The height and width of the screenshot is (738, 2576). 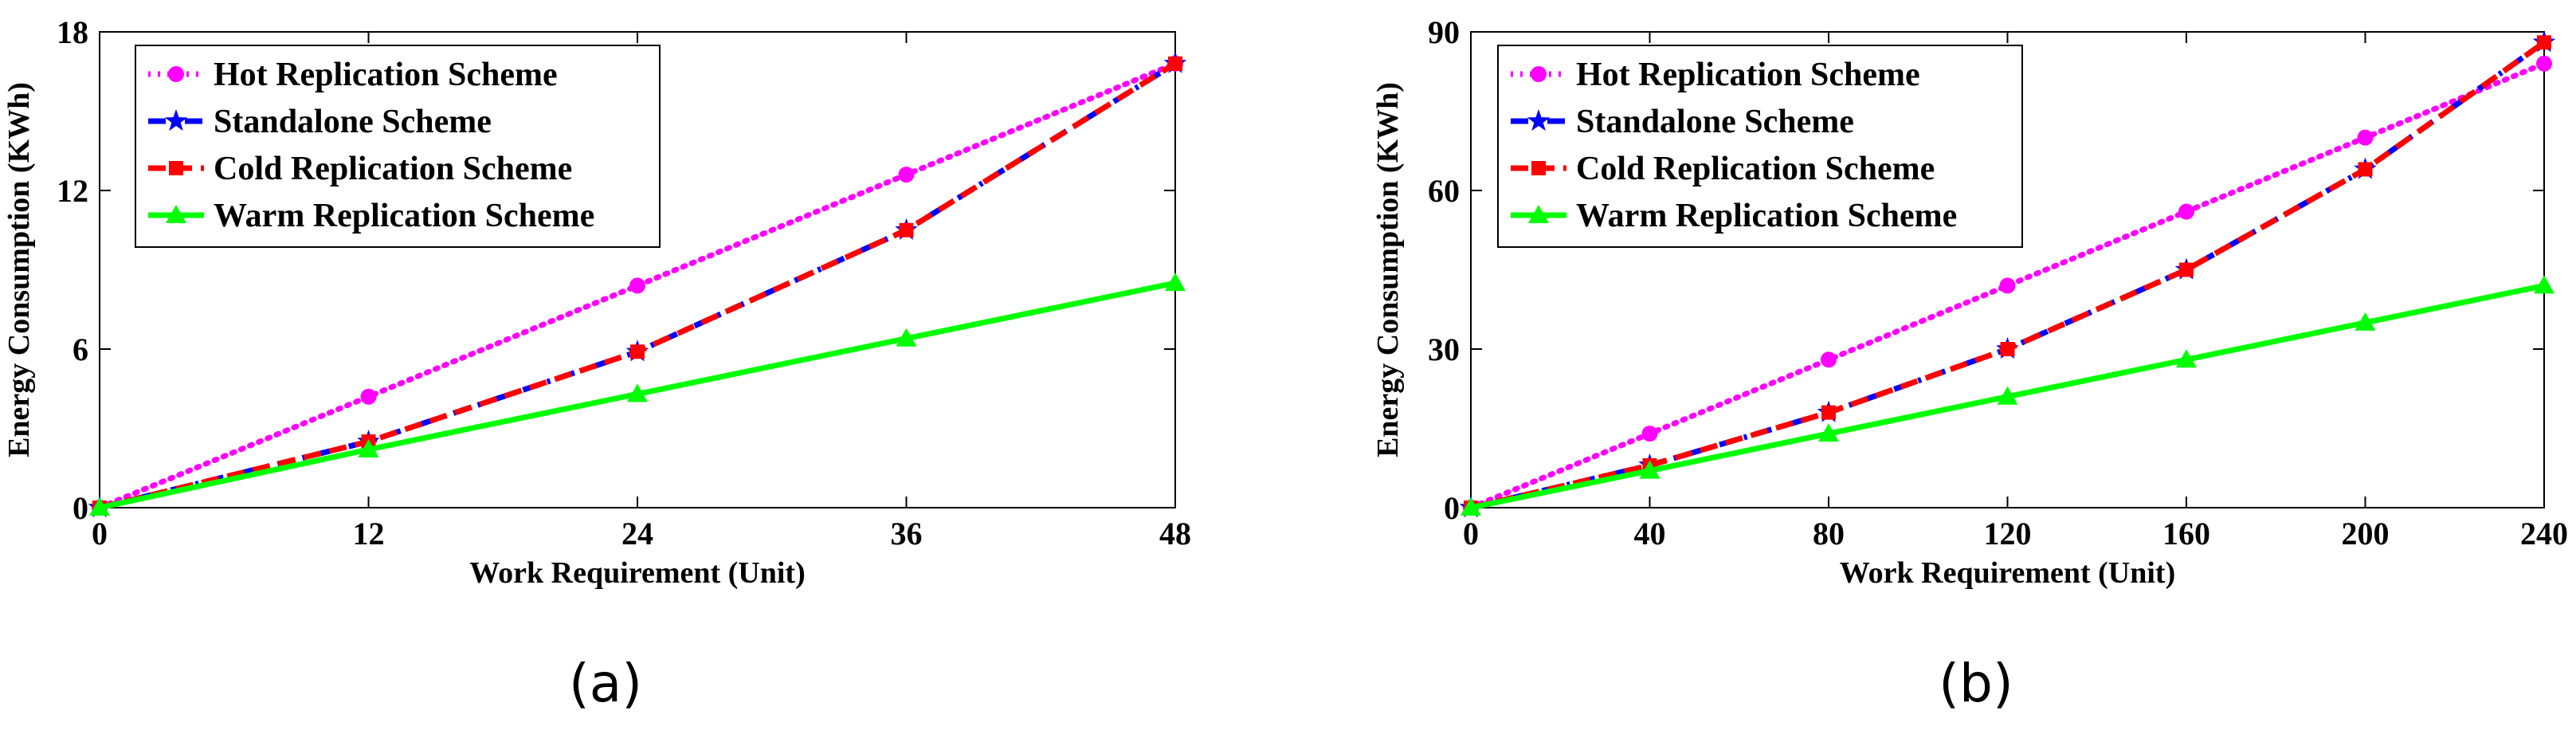 I want to click on x-tick-label: 160, so click(x=2186, y=534).